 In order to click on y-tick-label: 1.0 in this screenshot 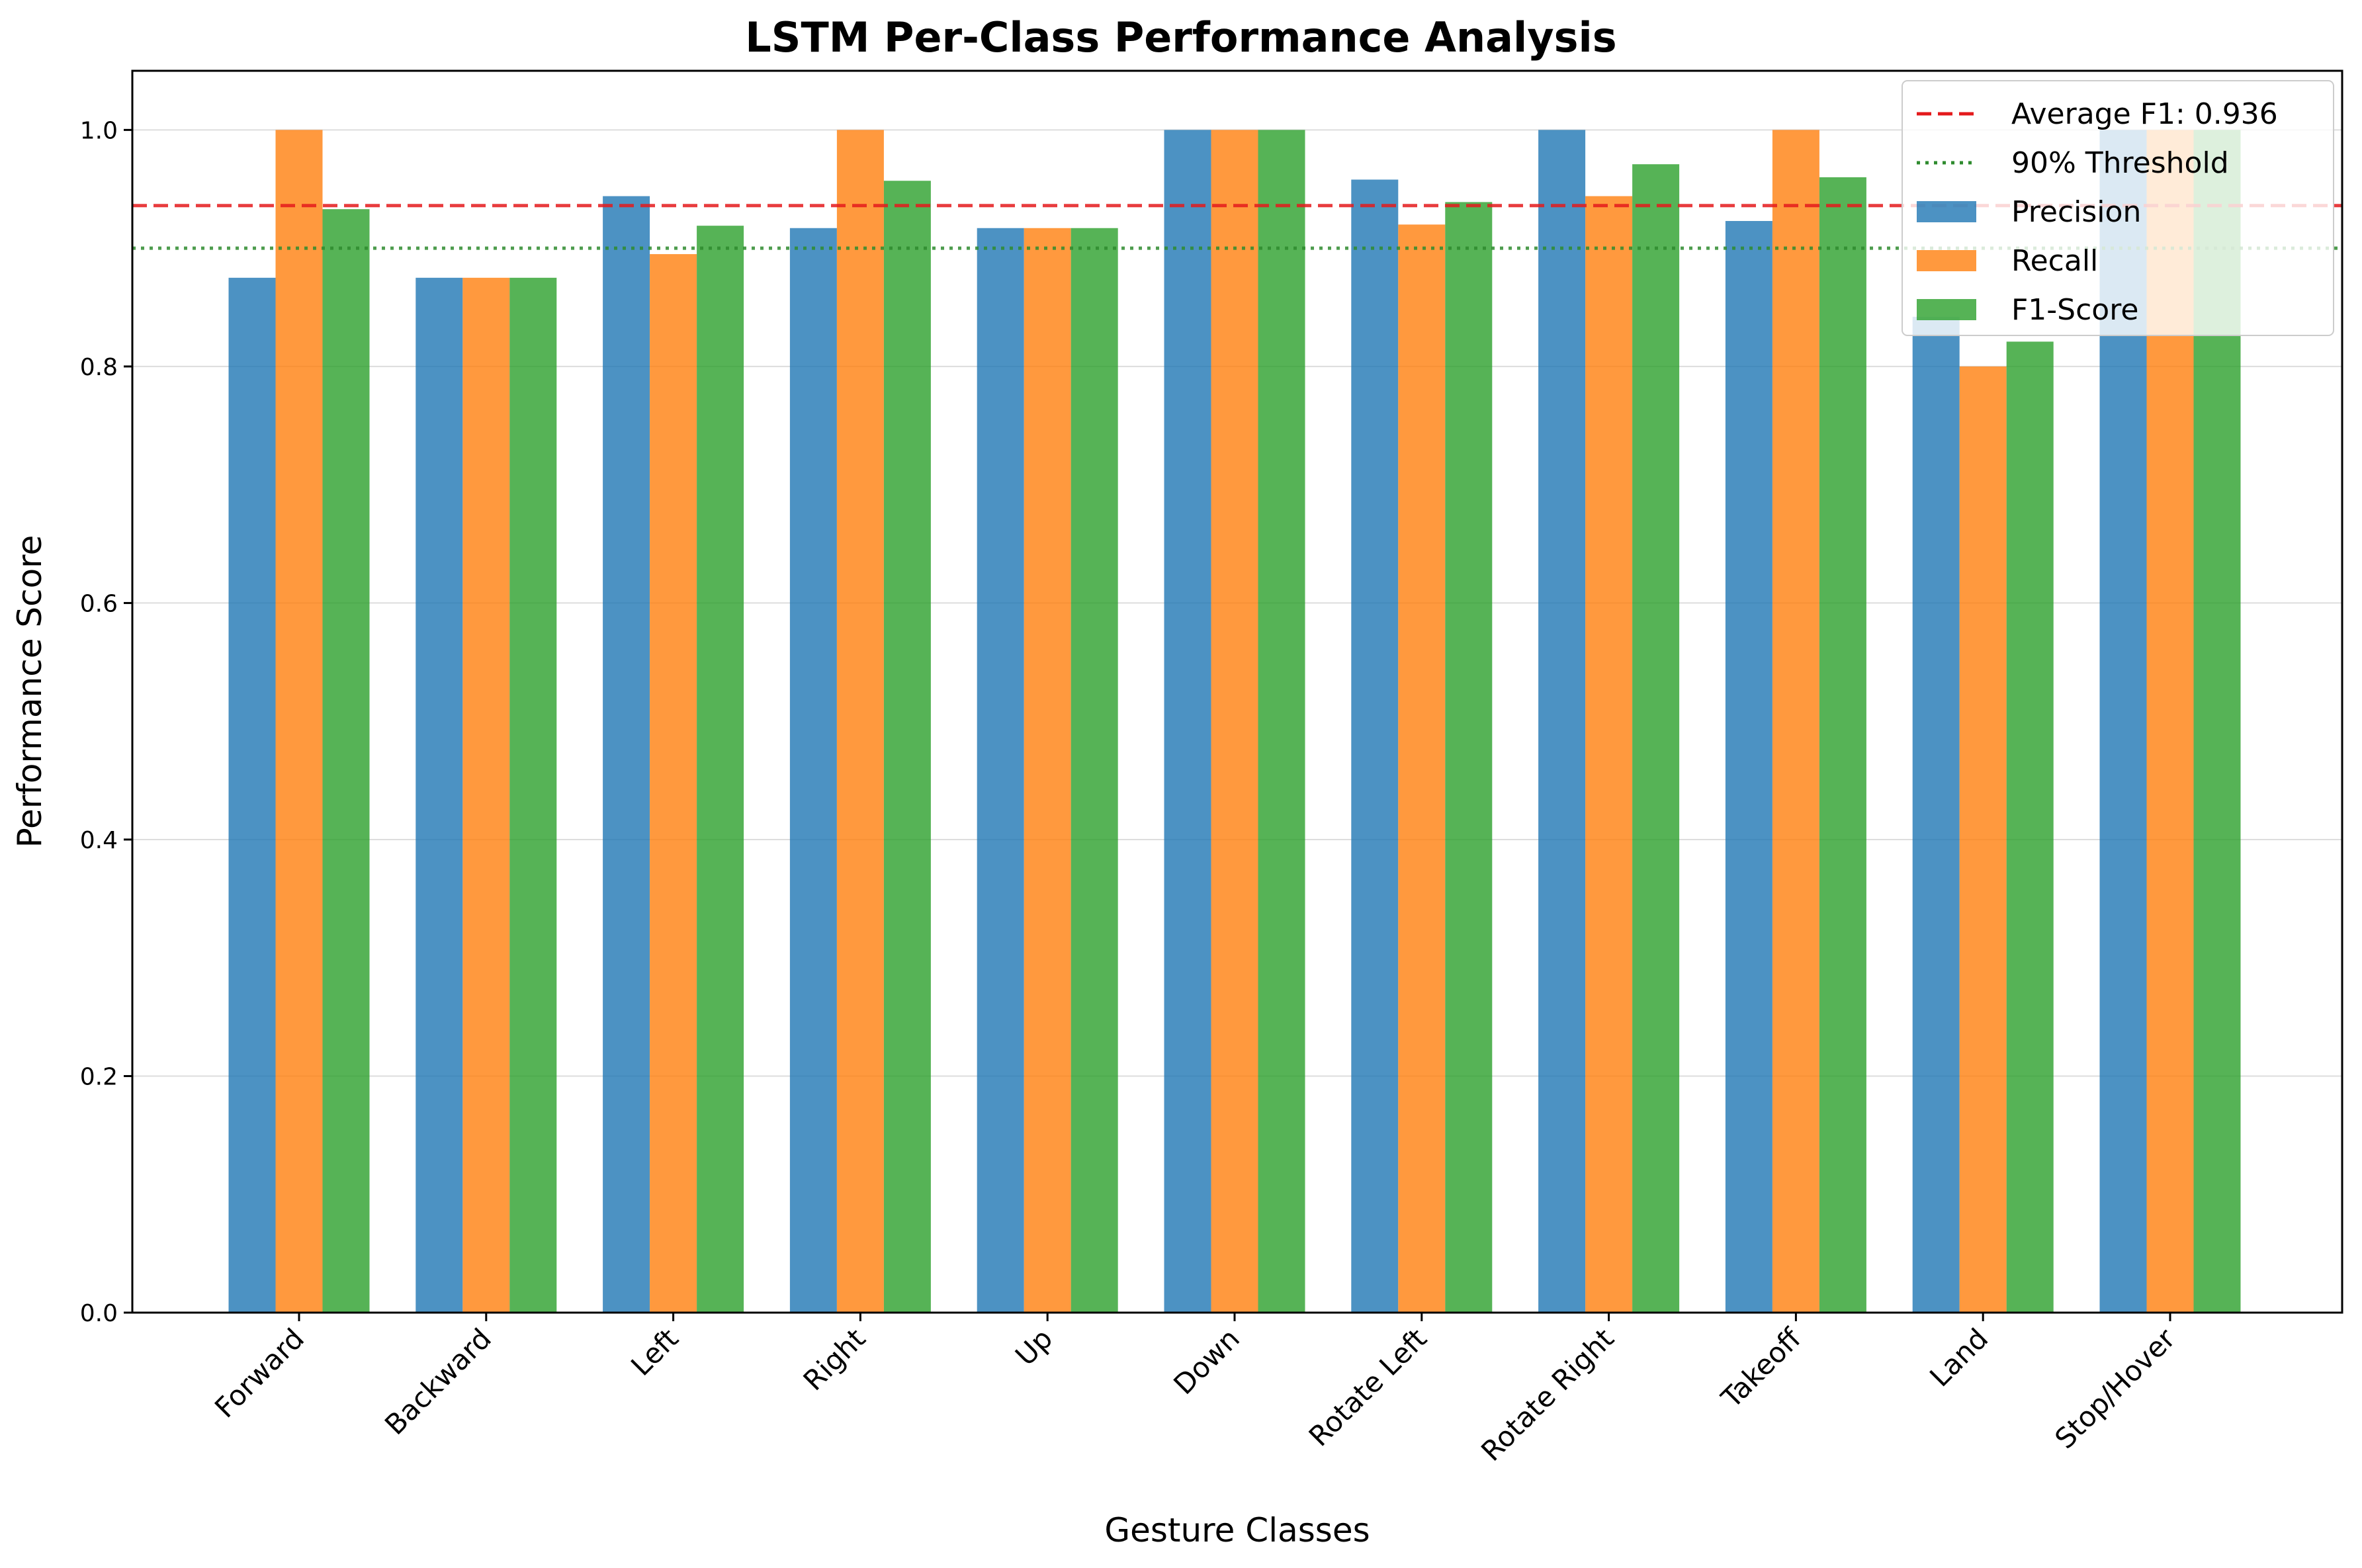, I will do `click(99, 131)`.